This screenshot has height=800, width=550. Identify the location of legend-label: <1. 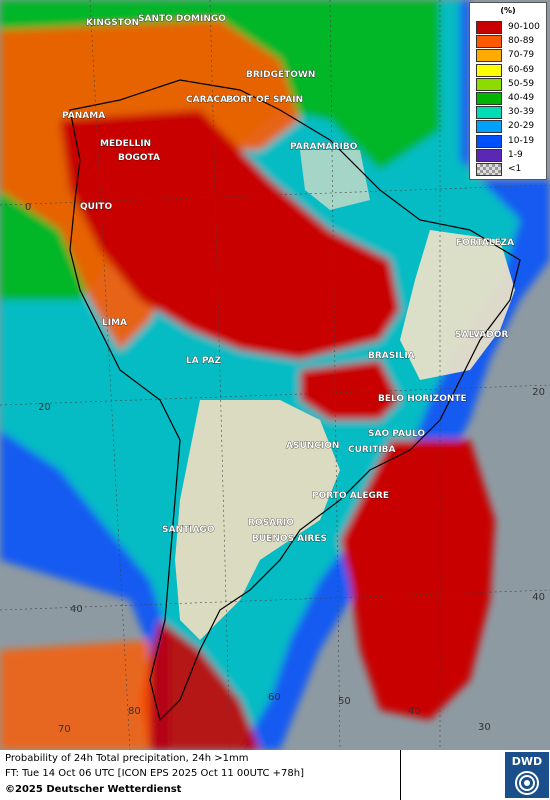
(515, 169).